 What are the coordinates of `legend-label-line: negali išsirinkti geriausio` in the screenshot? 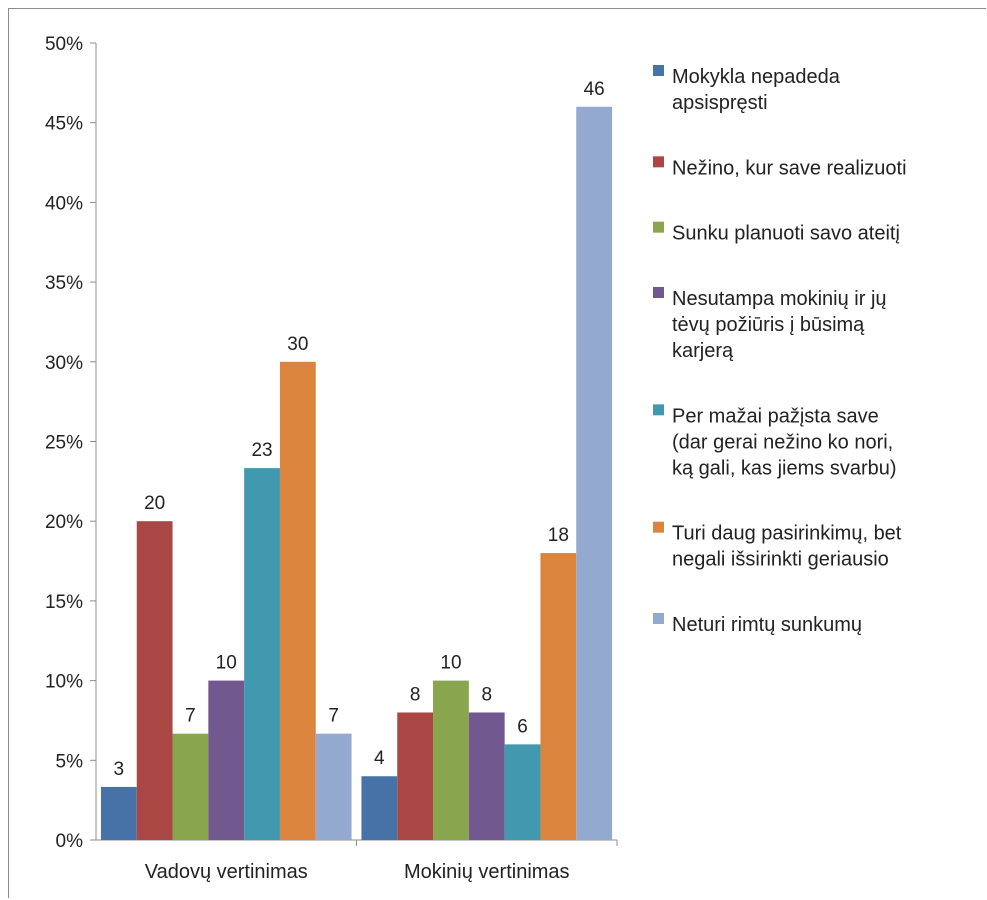 It's located at (780, 560).